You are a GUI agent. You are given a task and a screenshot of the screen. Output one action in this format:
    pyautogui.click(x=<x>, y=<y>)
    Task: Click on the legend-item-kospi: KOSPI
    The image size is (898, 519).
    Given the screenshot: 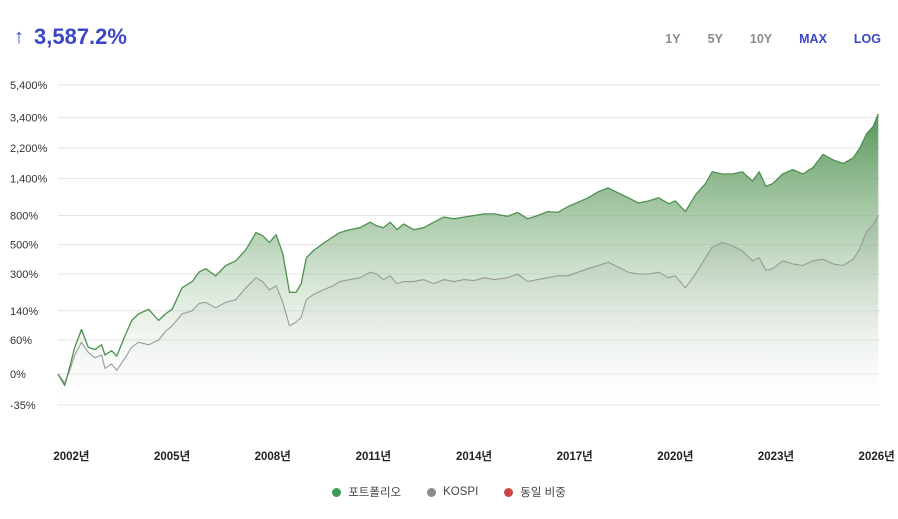 What is the action you would take?
    pyautogui.click(x=452, y=492)
    